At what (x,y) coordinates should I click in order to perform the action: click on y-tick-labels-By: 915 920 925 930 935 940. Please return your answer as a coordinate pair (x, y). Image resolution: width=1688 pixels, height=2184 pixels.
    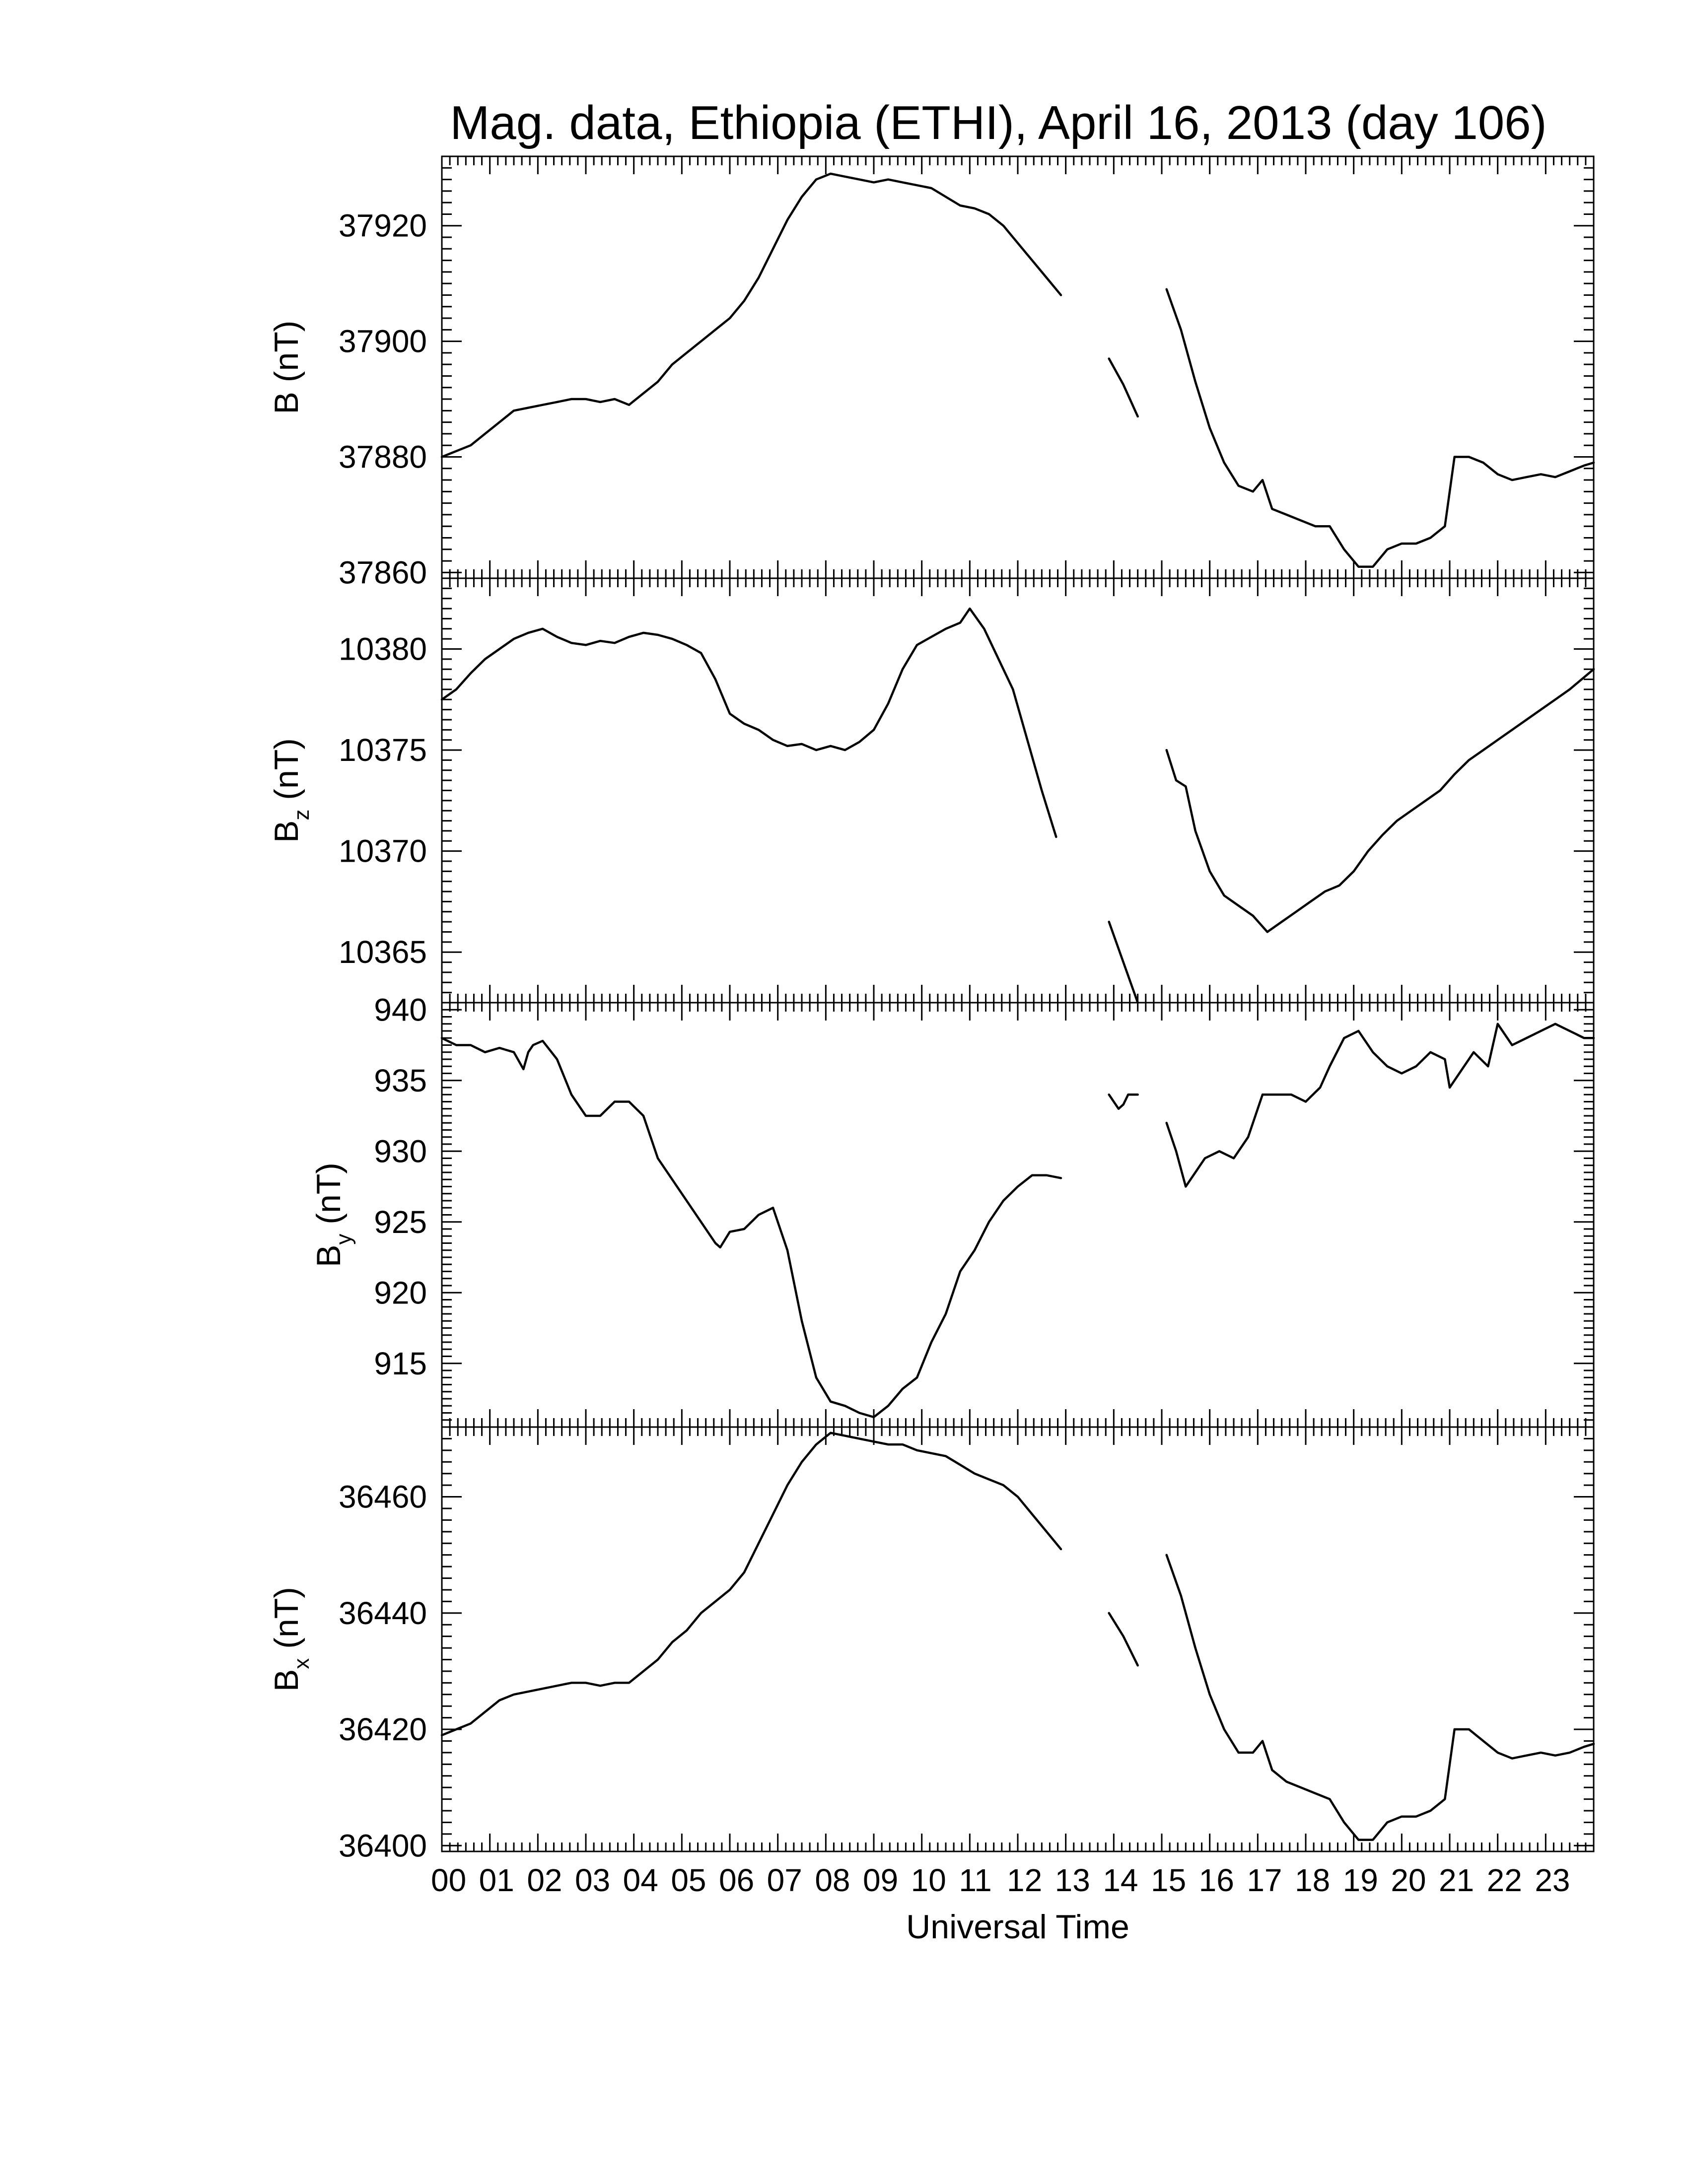
    Looking at the image, I should click on (400, 1186).